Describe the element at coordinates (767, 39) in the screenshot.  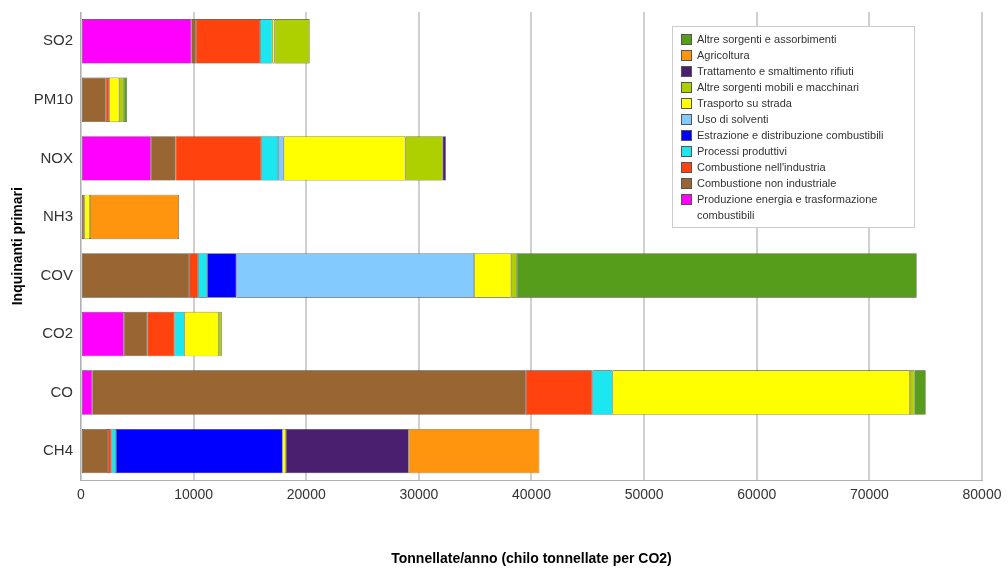
I see `legend-label: Altre sorgenti e assorbimenti` at that location.